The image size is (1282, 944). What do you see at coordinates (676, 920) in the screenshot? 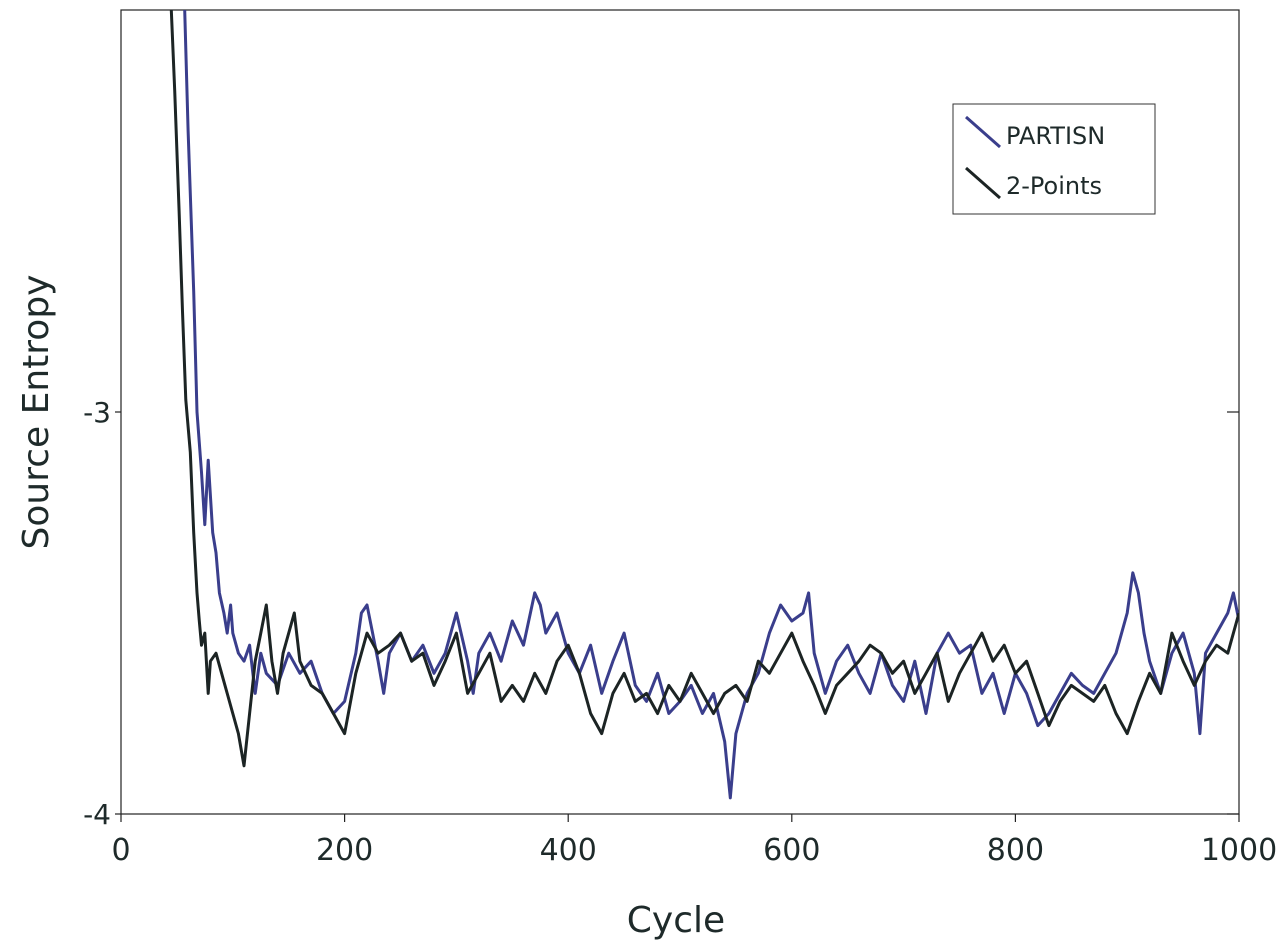
I see `x-axis-label: Cycle` at bounding box center [676, 920].